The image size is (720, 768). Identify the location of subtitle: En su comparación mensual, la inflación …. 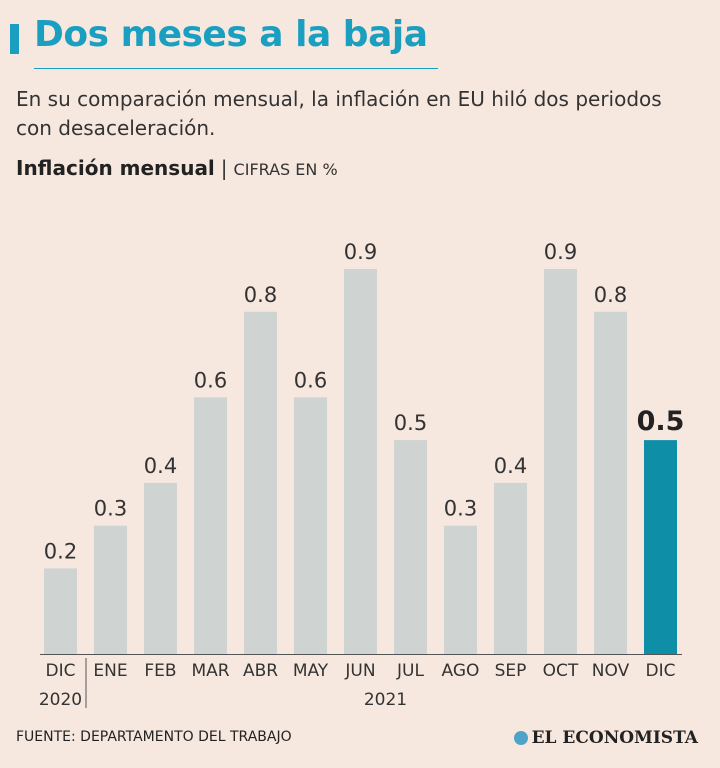
(339, 113).